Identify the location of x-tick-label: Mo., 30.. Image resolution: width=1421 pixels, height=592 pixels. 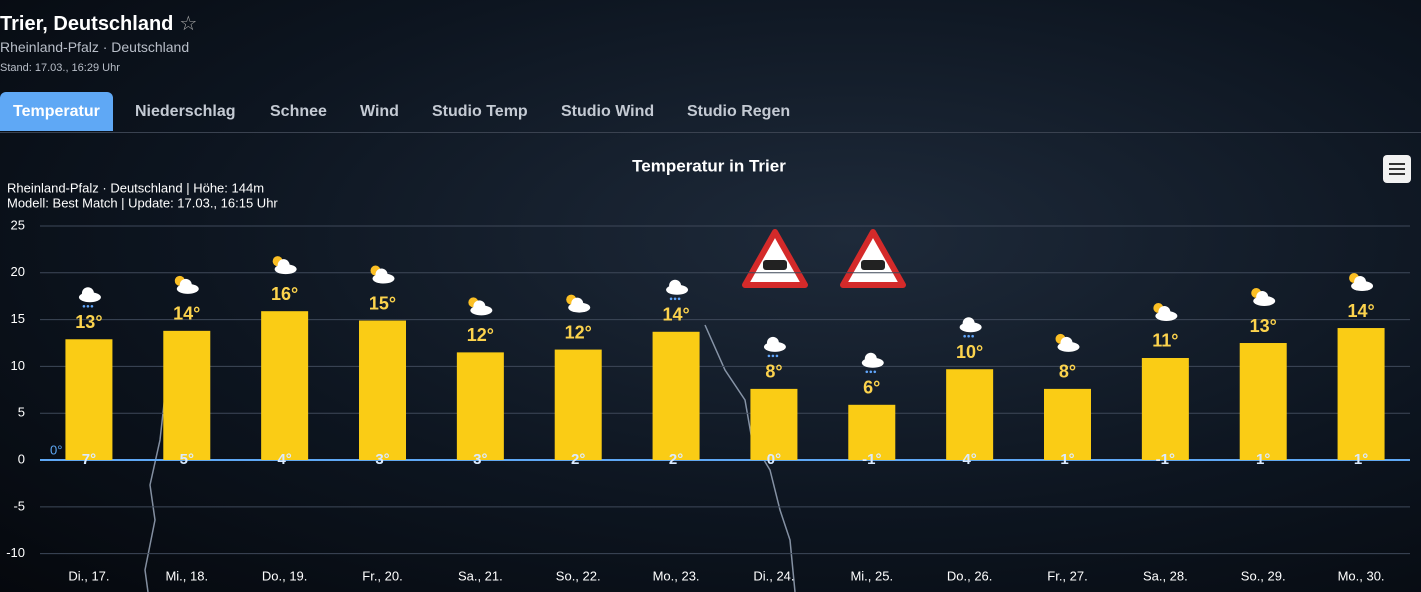
(1361, 575).